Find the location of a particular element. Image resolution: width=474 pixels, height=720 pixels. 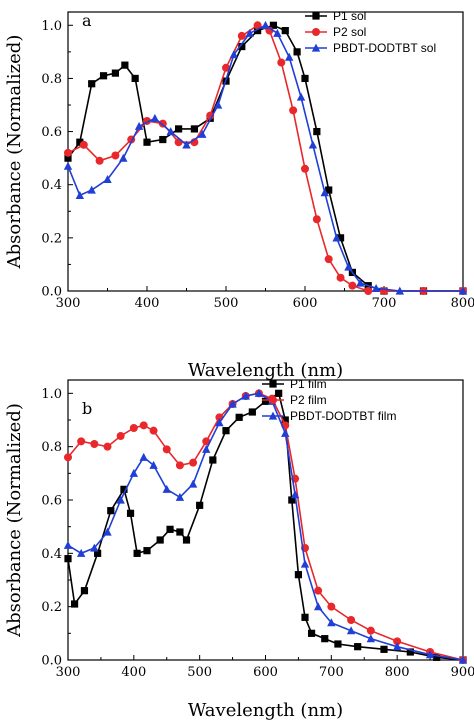

x-tick-label: 300 is located at coordinates (68, 303).